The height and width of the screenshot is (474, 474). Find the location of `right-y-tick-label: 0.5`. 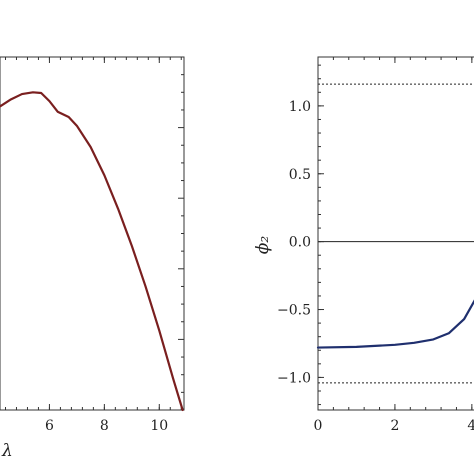

right-y-tick-label: 0.5 is located at coordinates (300, 175).